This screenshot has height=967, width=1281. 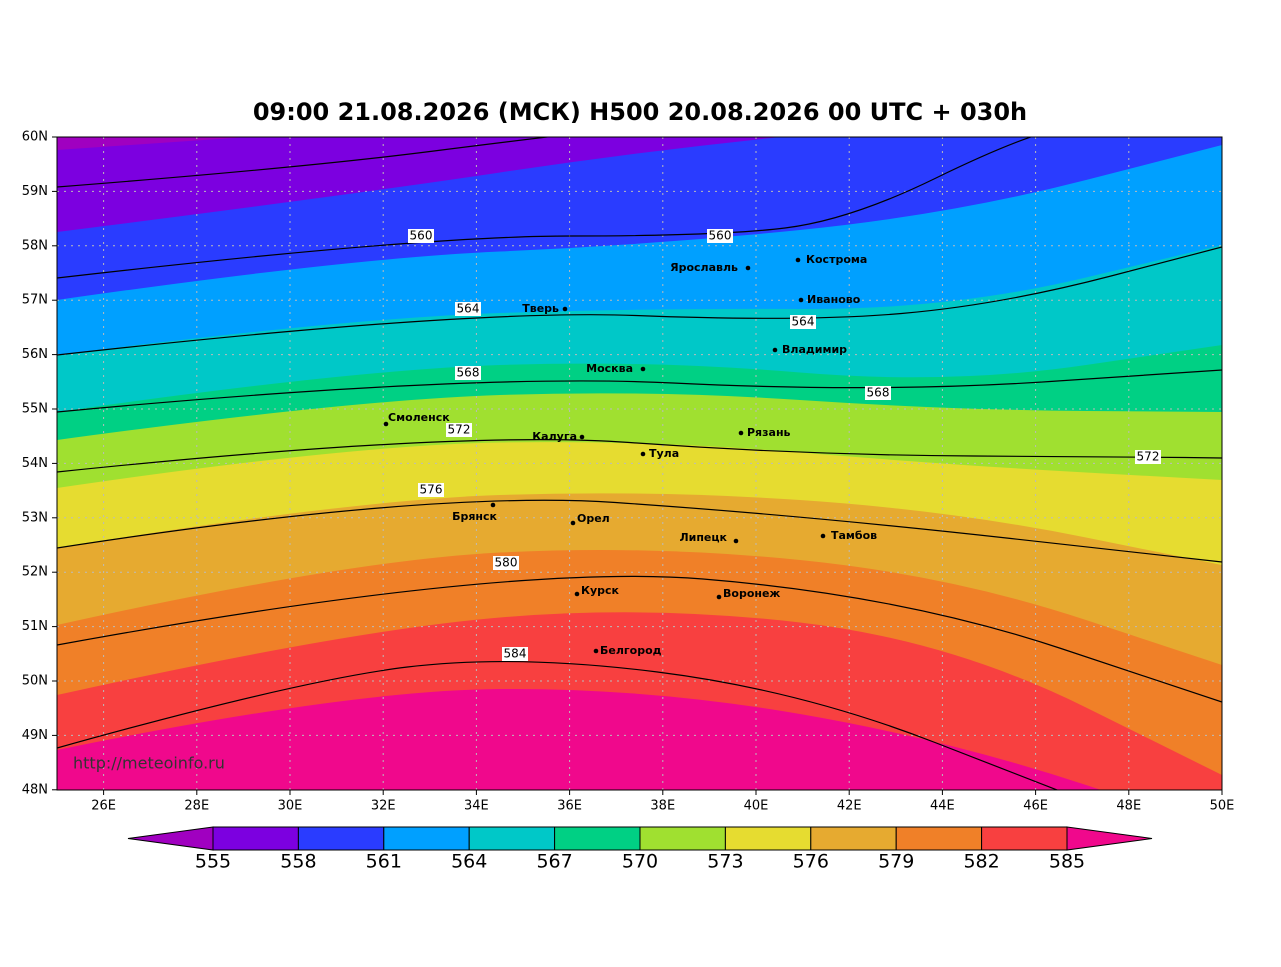 What do you see at coordinates (554, 436) in the screenshot?
I see `city-label: Калуга` at bounding box center [554, 436].